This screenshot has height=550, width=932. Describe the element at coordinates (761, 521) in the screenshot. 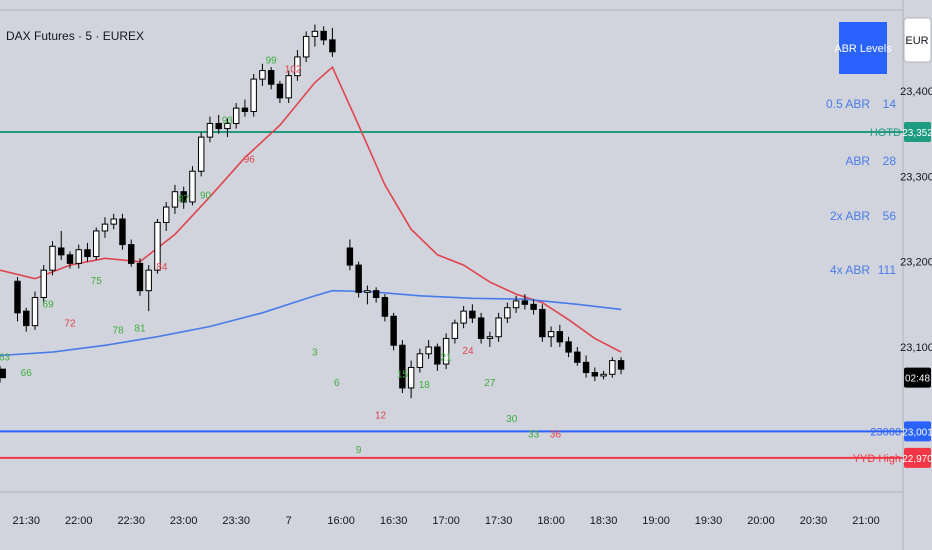

I see `x-tick-label: 20:00` at that location.